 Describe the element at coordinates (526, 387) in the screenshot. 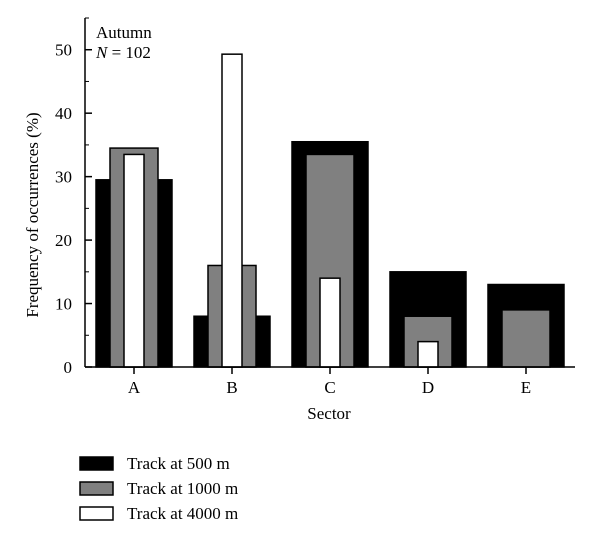

I see `x-tick-label-e: E` at that location.